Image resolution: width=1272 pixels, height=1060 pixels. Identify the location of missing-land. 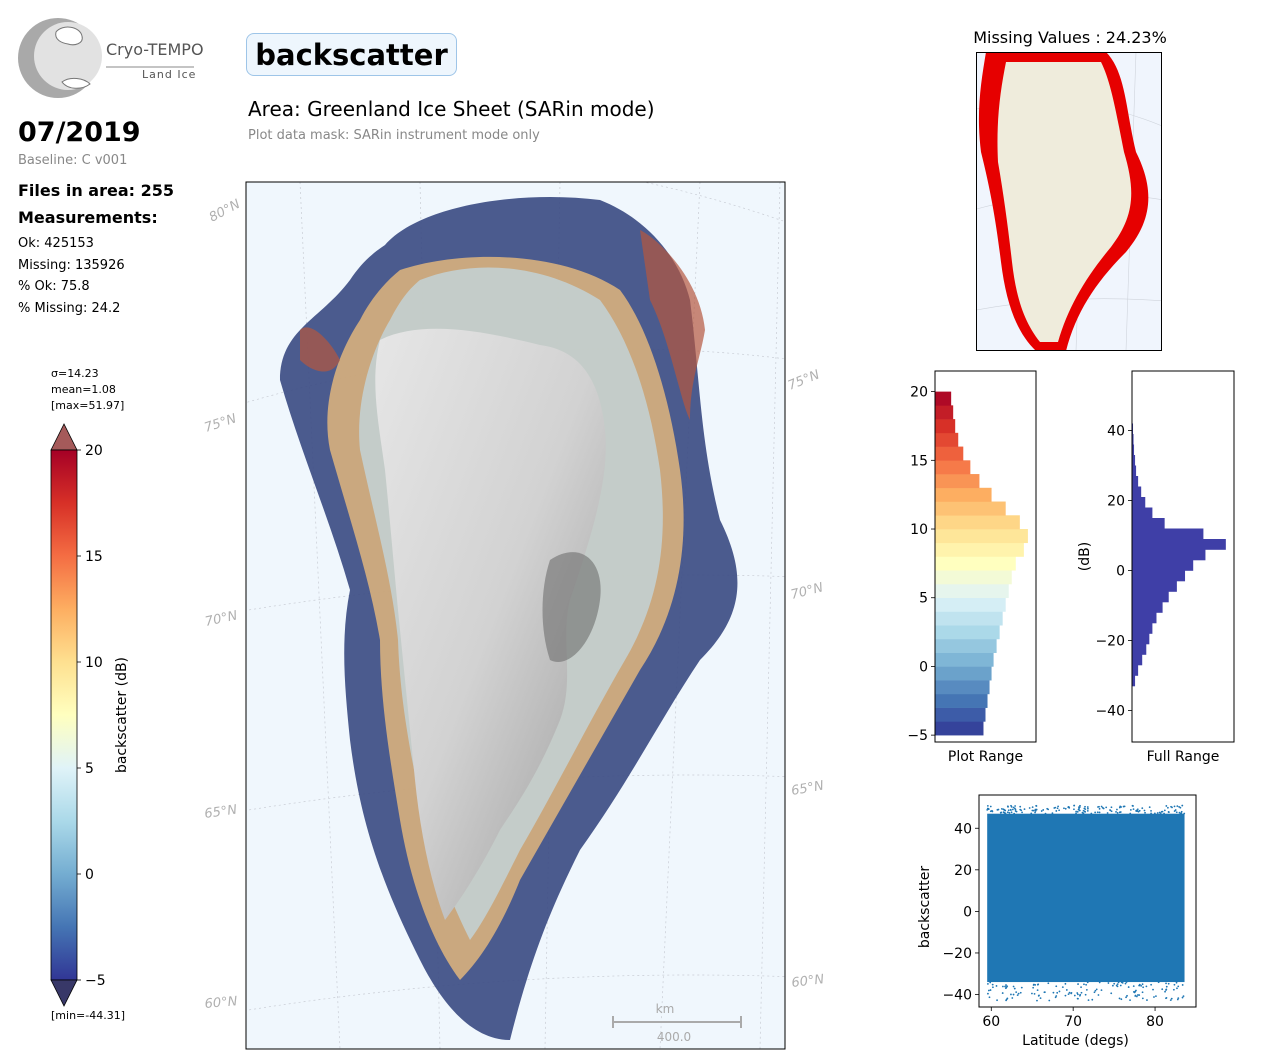
(1064, 202).